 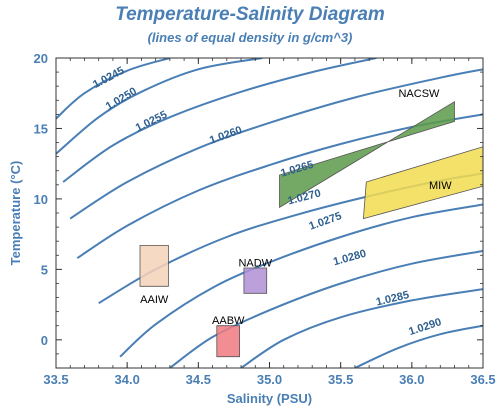 I want to click on water-mass-label: AABW, so click(x=228, y=321).